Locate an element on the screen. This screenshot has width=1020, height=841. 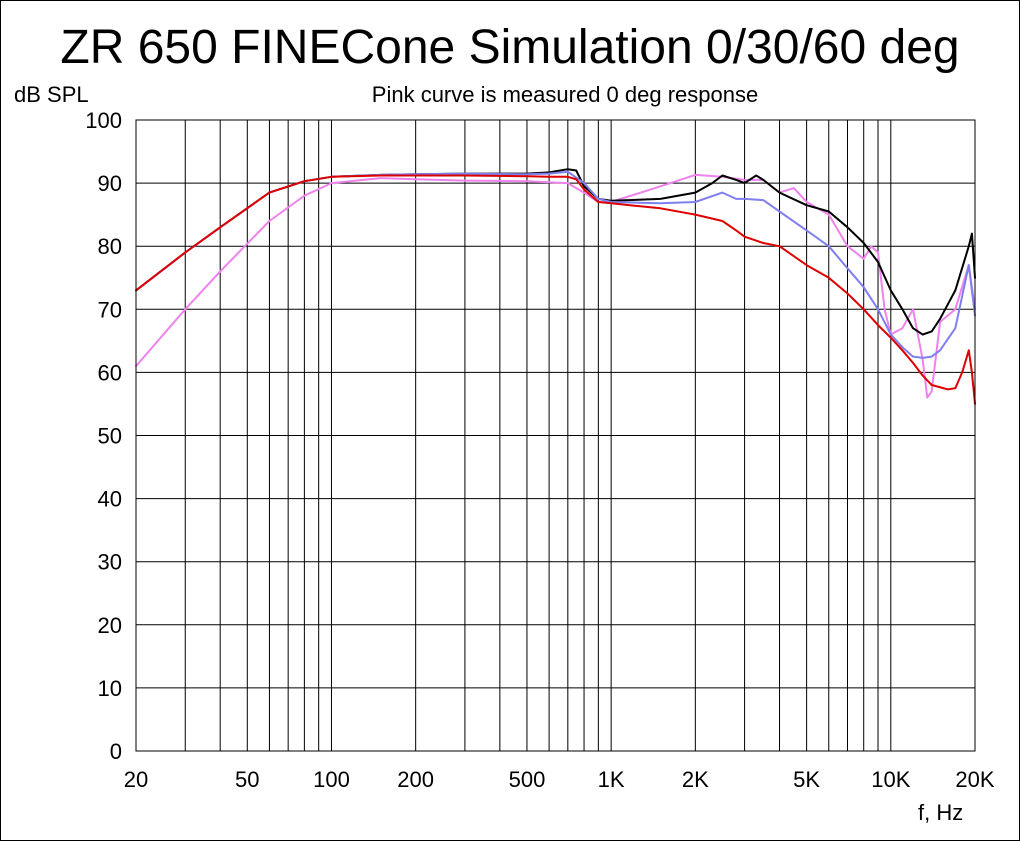
chart-title: ZR 650 FINECone Simulation 0/30/60 deg is located at coordinates (510, 47).